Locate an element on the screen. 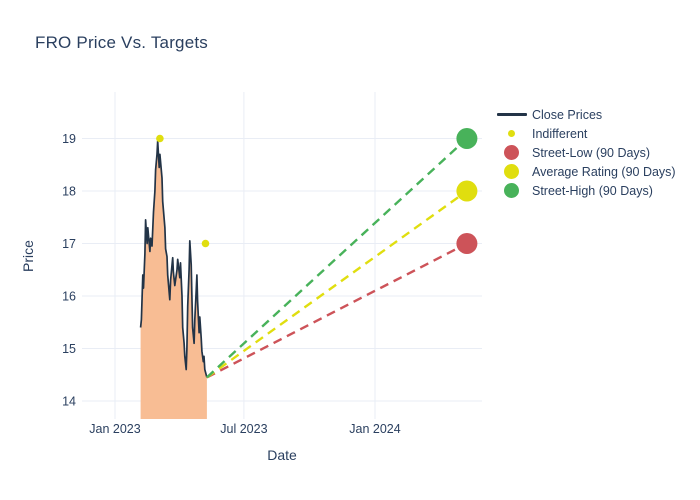  target-markers is located at coordinates (467, 191).